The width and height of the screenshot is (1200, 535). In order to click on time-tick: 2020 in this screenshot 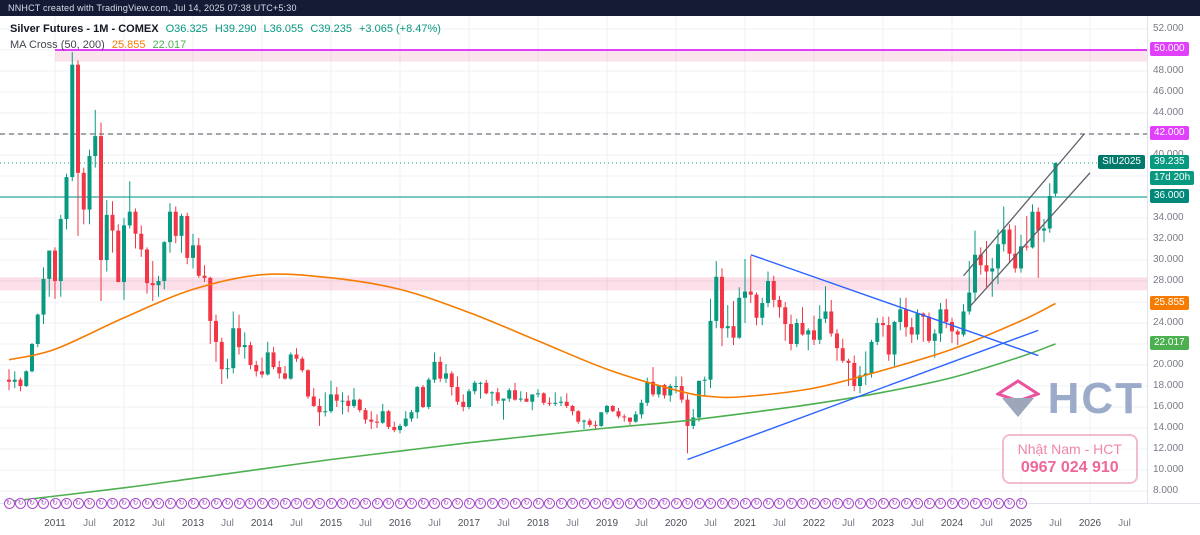, I will do `click(676, 523)`.